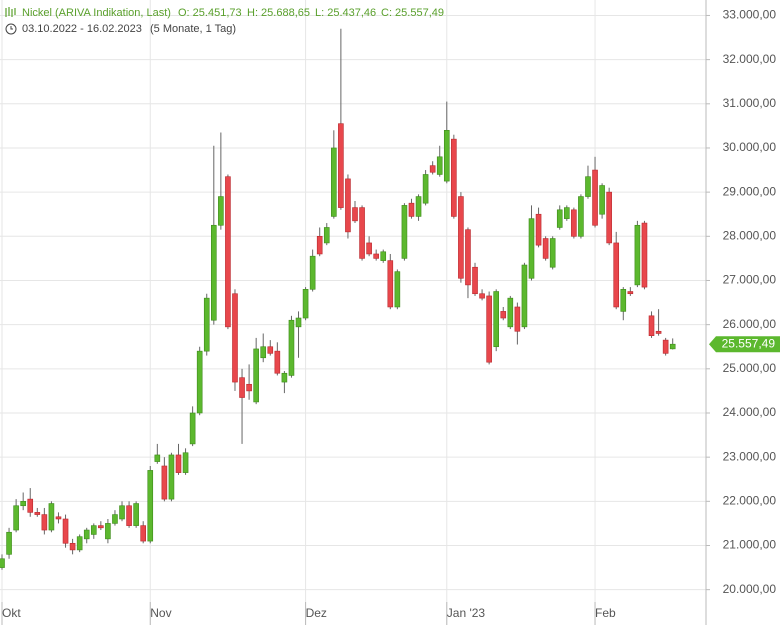  Describe the element at coordinates (316, 613) in the screenshot. I see `x-tick-label: Dez` at that location.